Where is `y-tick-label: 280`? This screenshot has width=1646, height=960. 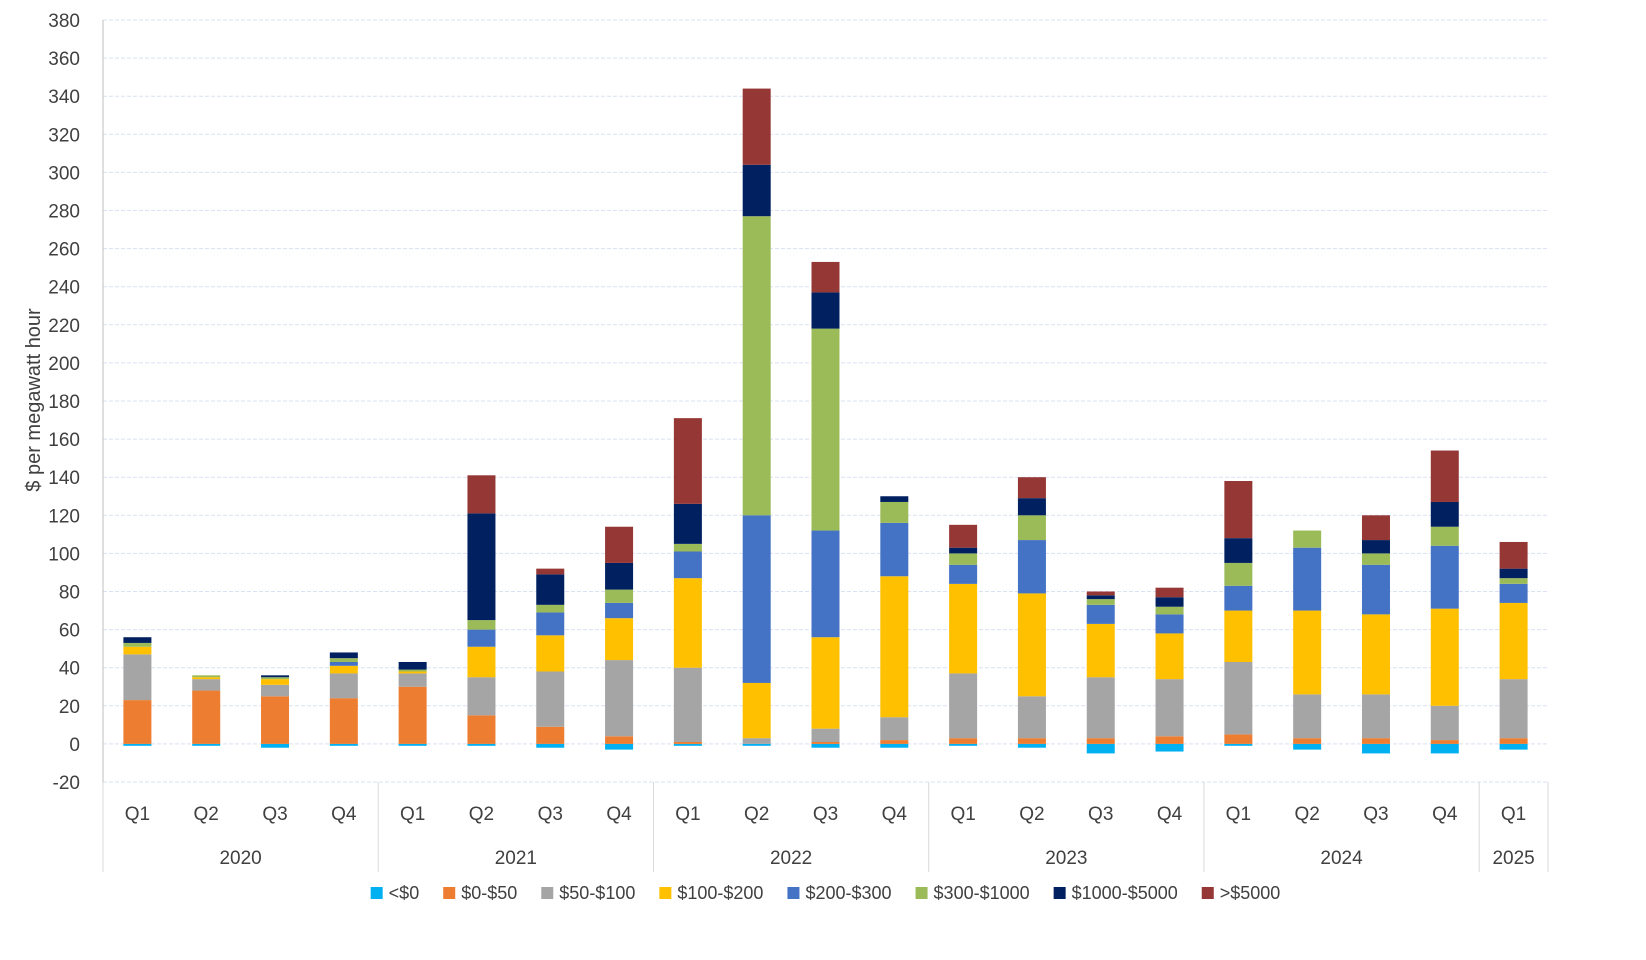 y-tick-label: 280 is located at coordinates (64, 212).